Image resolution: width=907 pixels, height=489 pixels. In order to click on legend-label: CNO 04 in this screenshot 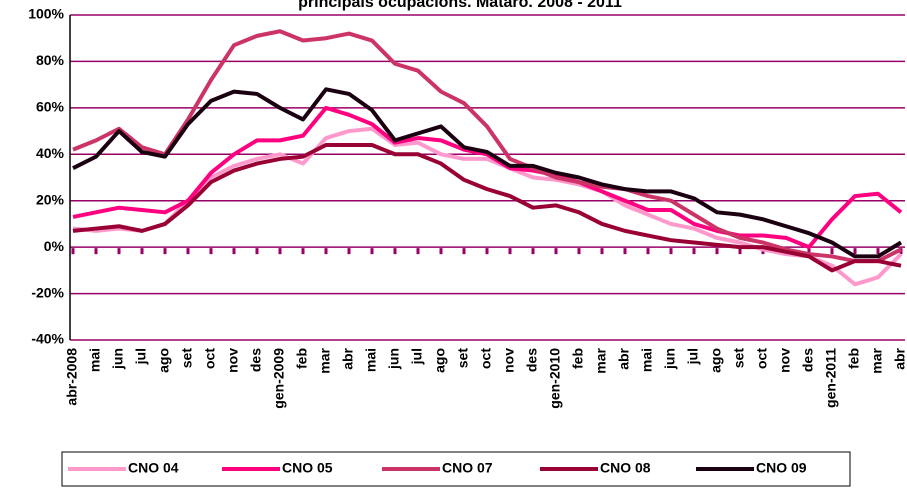, I will do `click(153, 468)`.